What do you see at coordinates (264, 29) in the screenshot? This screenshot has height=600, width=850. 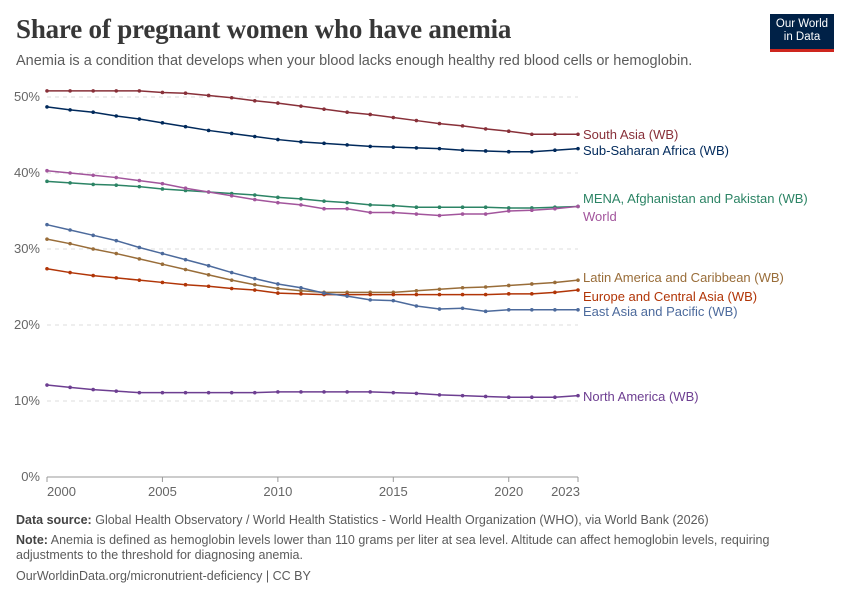 I see `chart-title: Share of pregnant women who have anemia` at bounding box center [264, 29].